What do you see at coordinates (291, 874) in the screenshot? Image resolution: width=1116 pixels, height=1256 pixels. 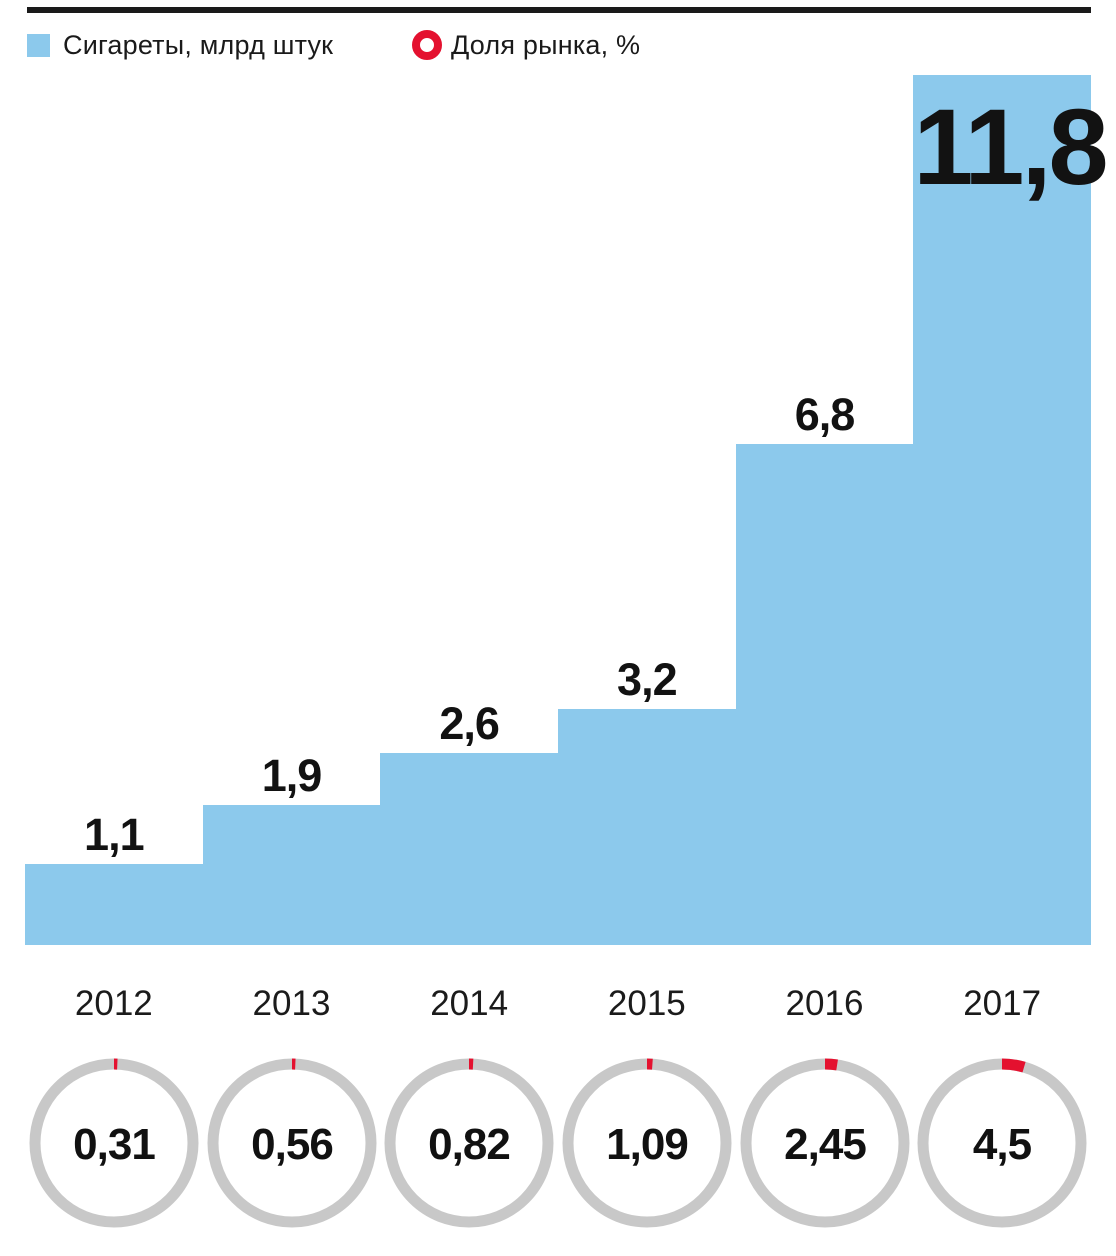 I see `bar-2013` at bounding box center [291, 874].